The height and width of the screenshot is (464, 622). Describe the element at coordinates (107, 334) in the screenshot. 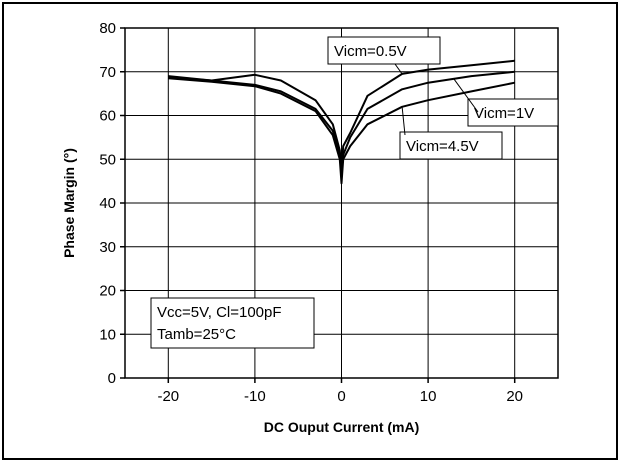

I see `y-tick-label: 10` at that location.